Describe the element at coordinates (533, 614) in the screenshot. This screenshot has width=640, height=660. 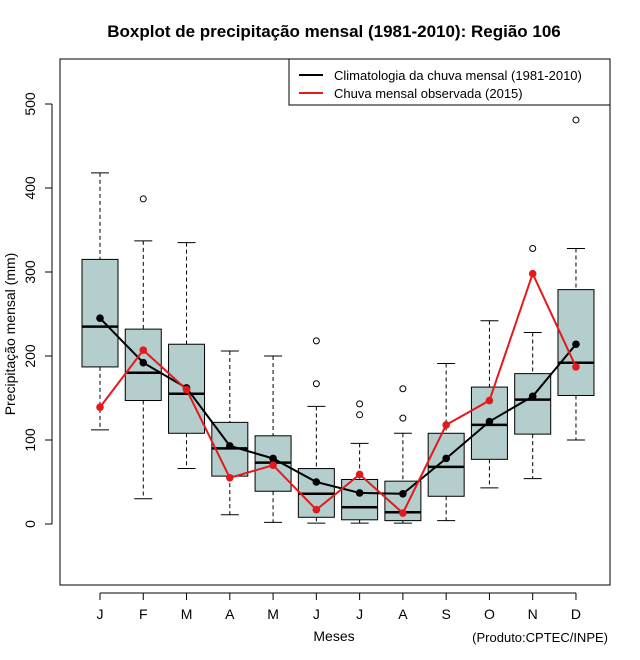
I see `x-tick-label: N` at that location.